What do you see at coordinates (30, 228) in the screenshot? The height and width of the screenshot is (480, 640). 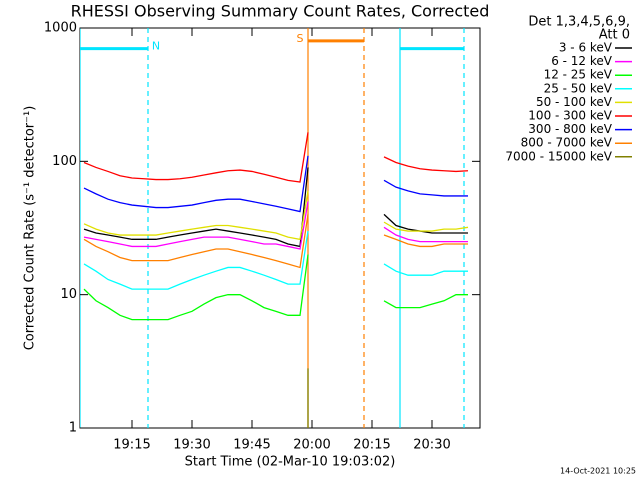 I see `y-axis-label: Corrected Count Rate (s⁻¹ detector⁻¹)` at bounding box center [30, 228].